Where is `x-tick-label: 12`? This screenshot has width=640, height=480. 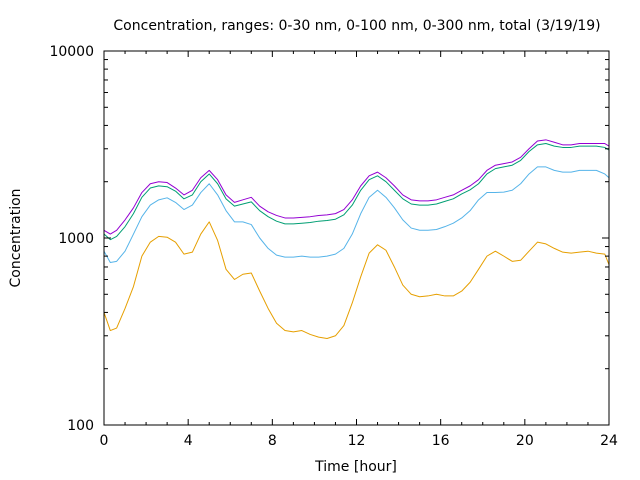 x-tick-label: 12 is located at coordinates (357, 441).